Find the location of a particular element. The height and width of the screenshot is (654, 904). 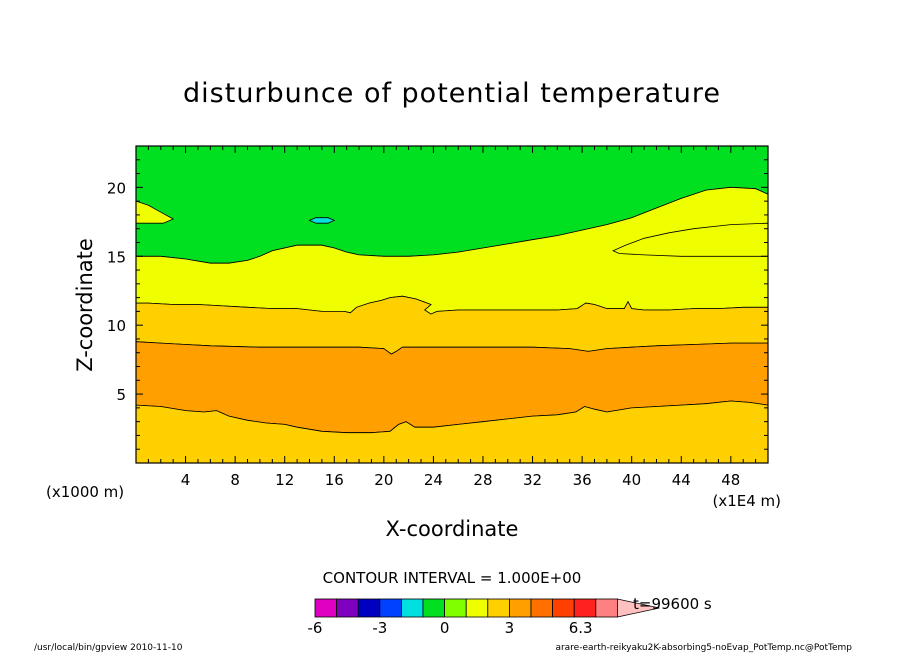

colorbar-label-0: -6 is located at coordinates (315, 628).